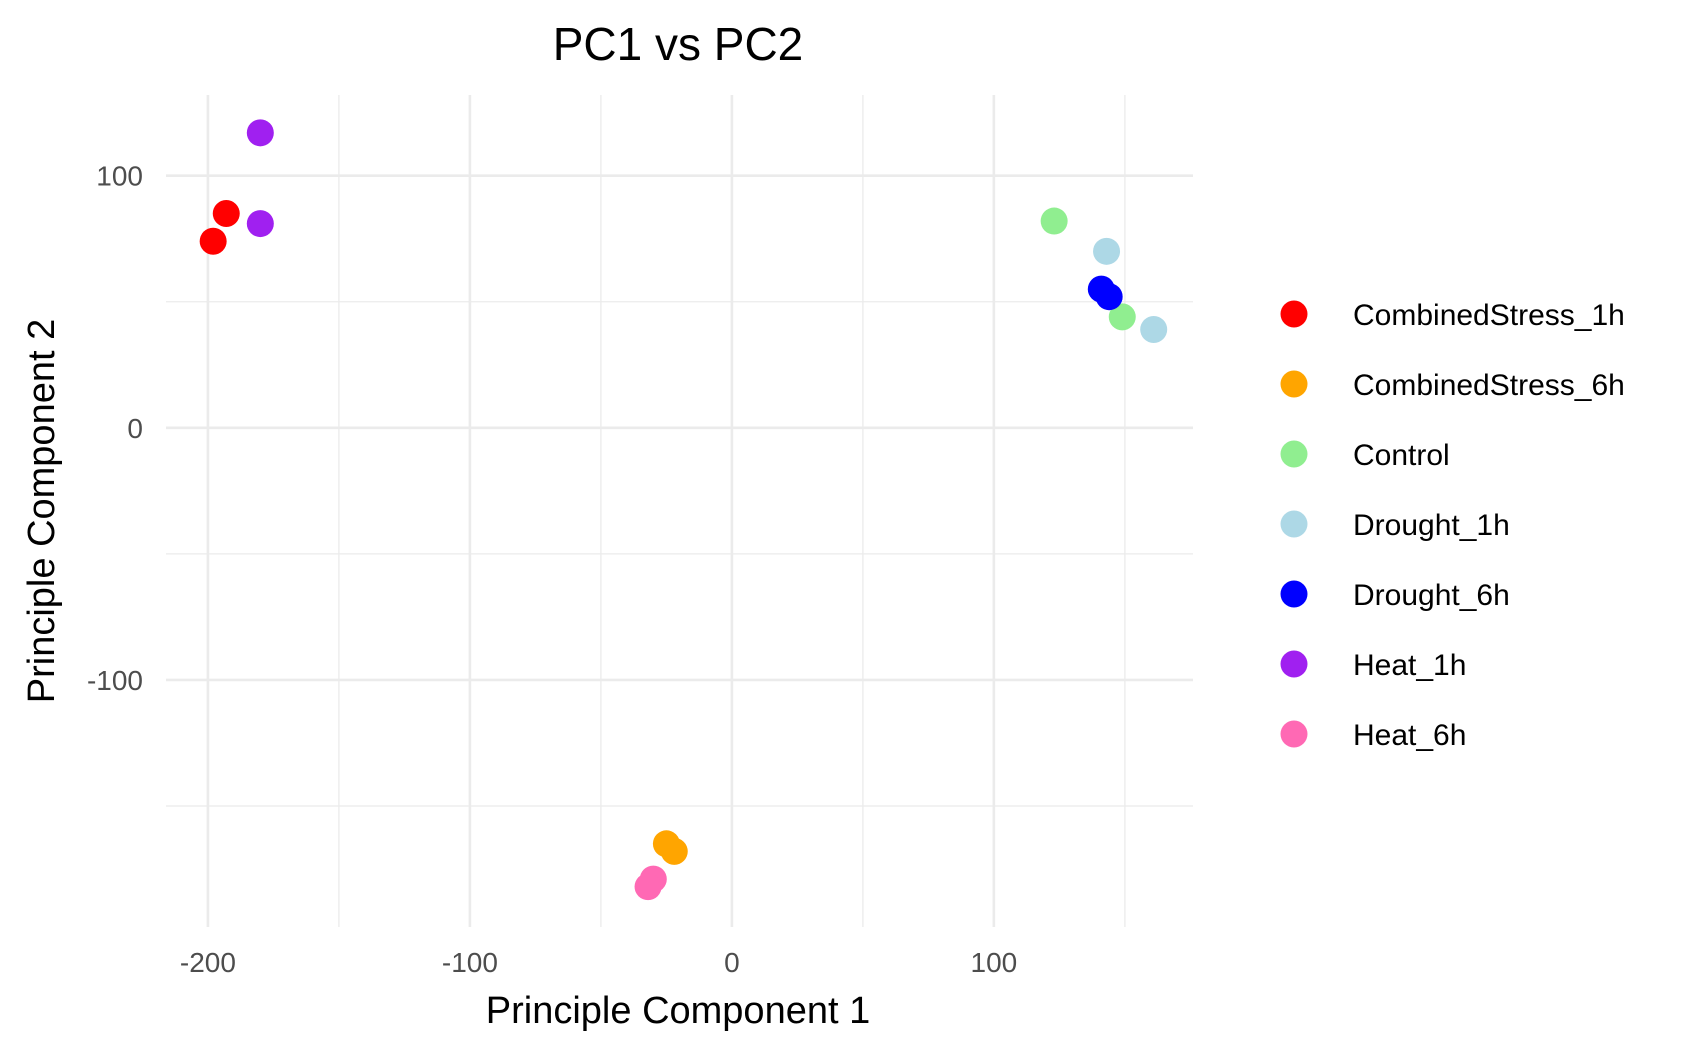 This screenshot has width=1689, height=1043. Describe the element at coordinates (119, 176) in the screenshot. I see `y-tick-label: 100` at that location.